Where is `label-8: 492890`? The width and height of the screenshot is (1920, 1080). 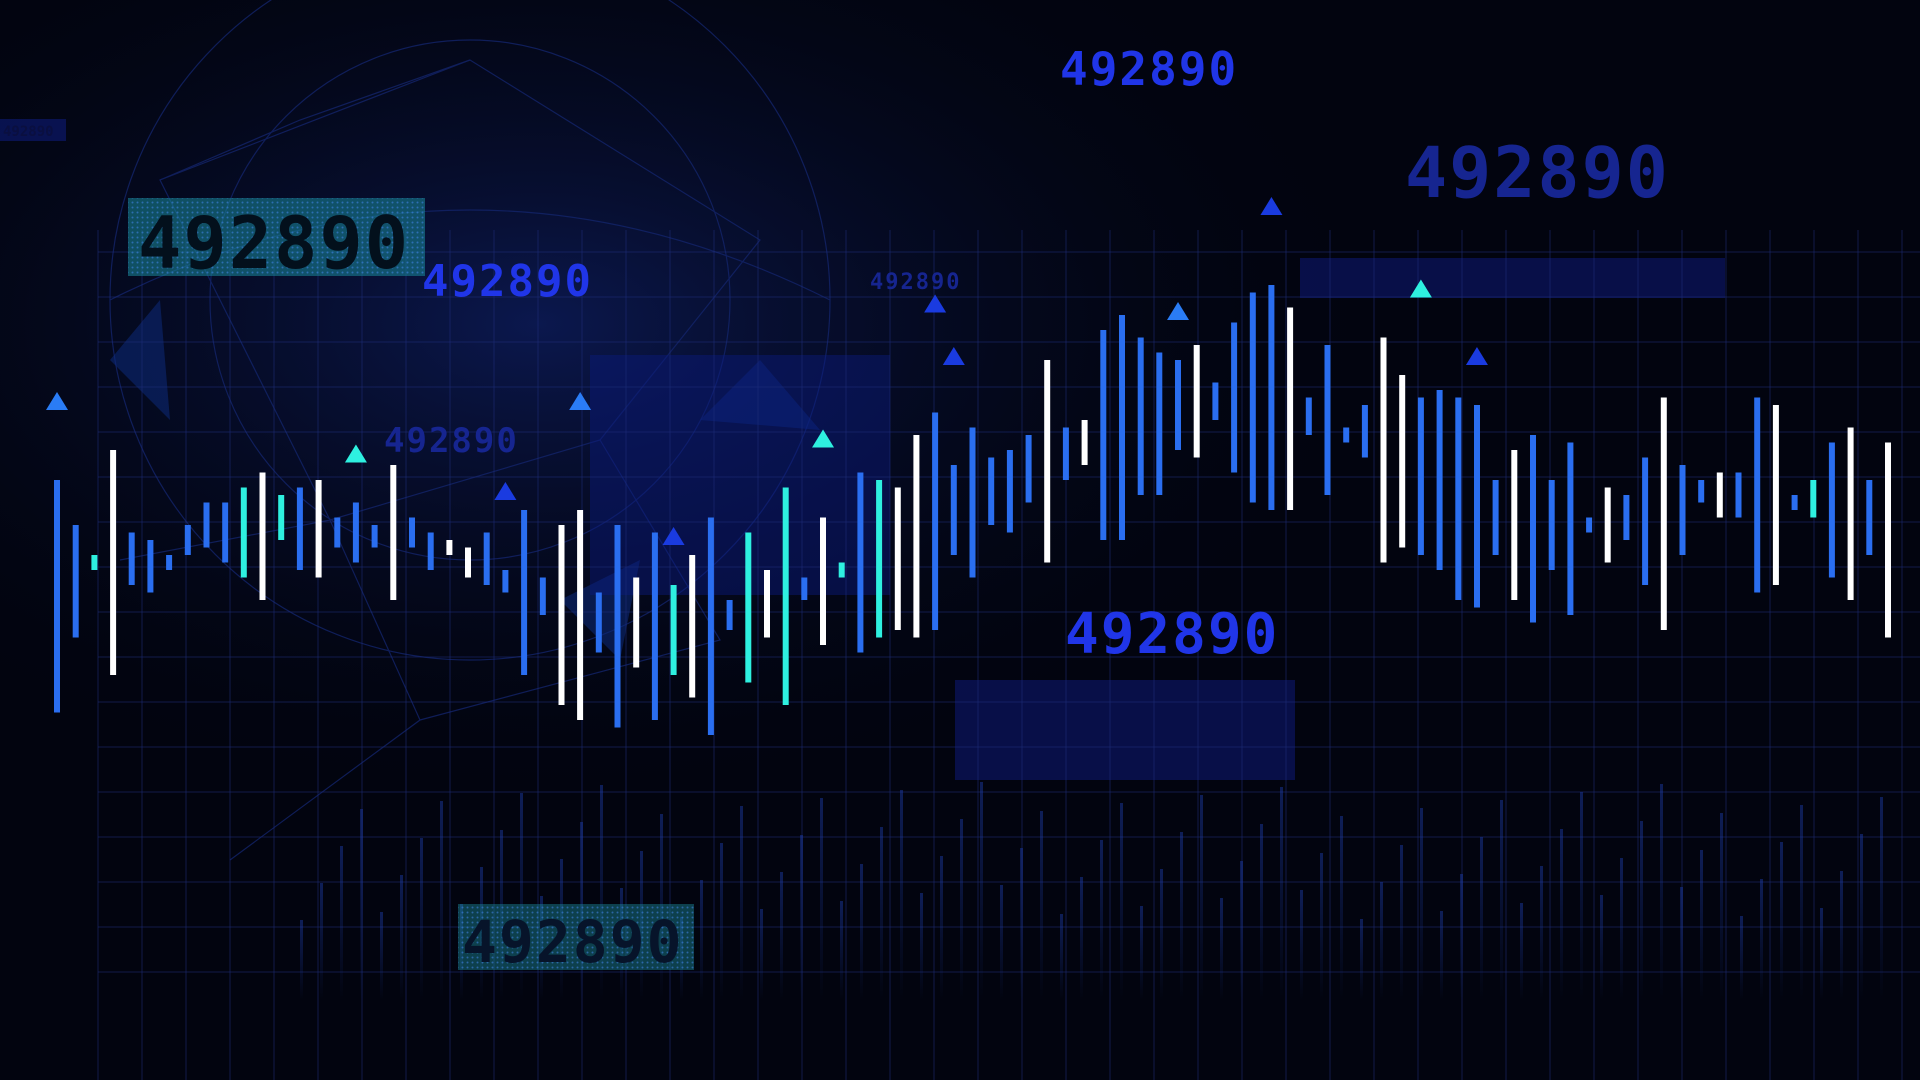
label-8: 492890 is located at coordinates (573, 942).